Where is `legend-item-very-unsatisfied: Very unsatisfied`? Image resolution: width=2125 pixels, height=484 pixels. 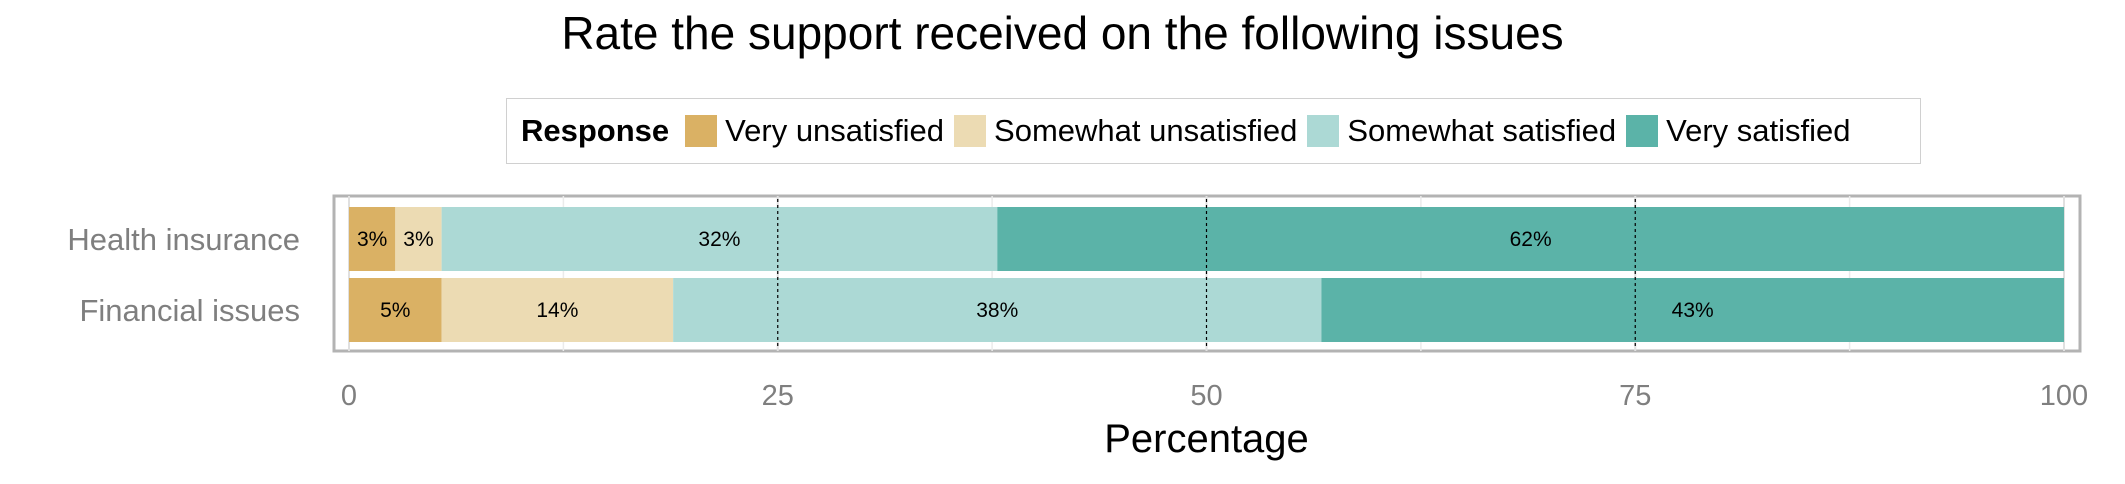 legend-item-very-unsatisfied: Very unsatisfied is located at coordinates (814, 131).